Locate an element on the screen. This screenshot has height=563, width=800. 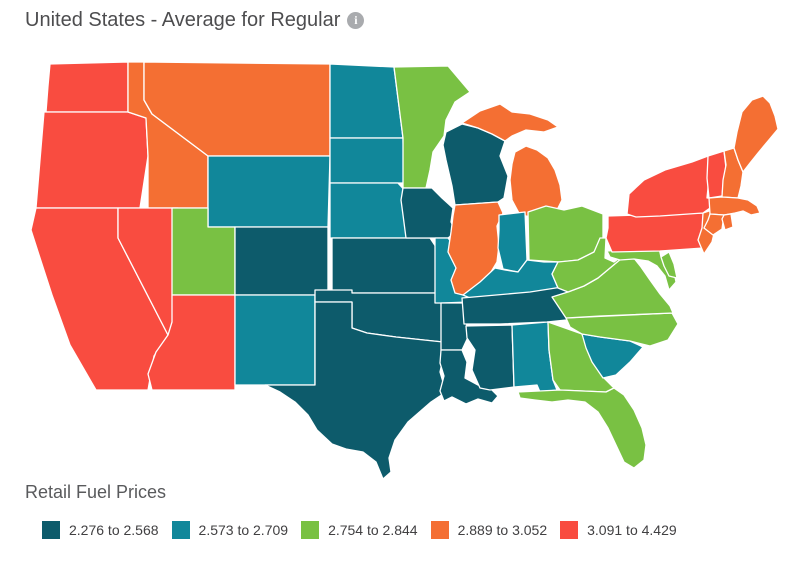
state-or is located at coordinates (92, 160).